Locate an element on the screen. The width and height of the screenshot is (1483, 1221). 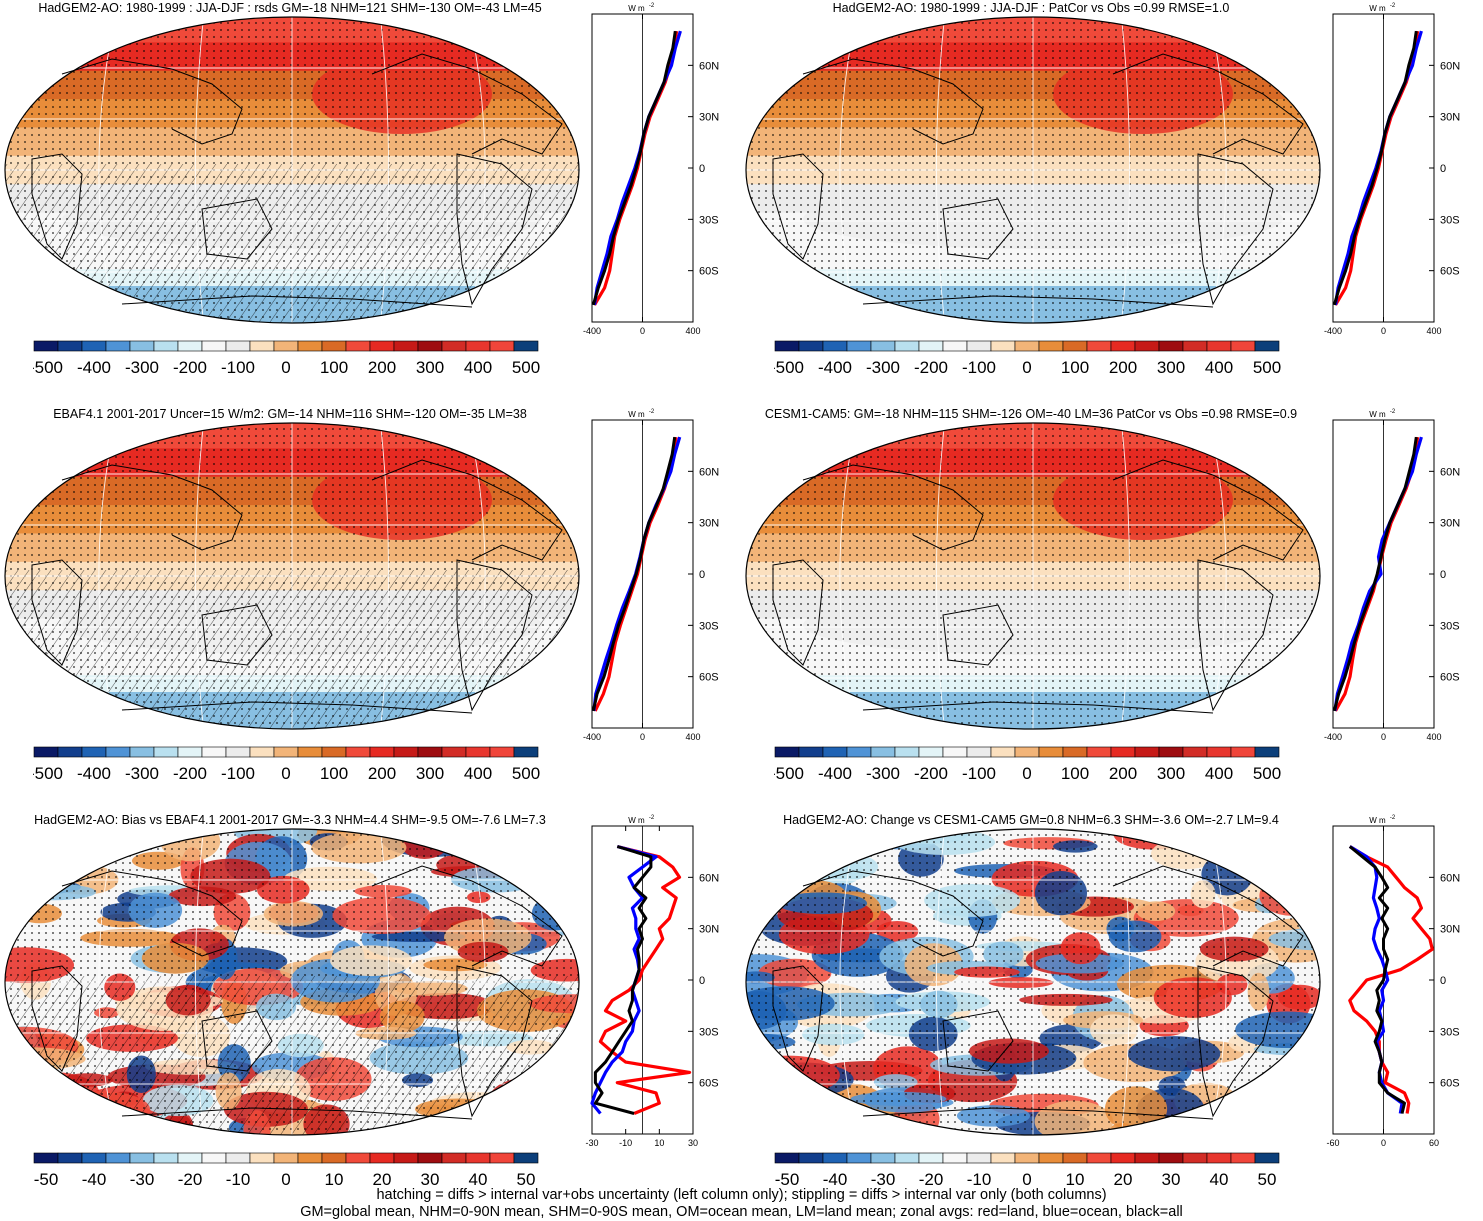
map is located at coordinates (292, 170).